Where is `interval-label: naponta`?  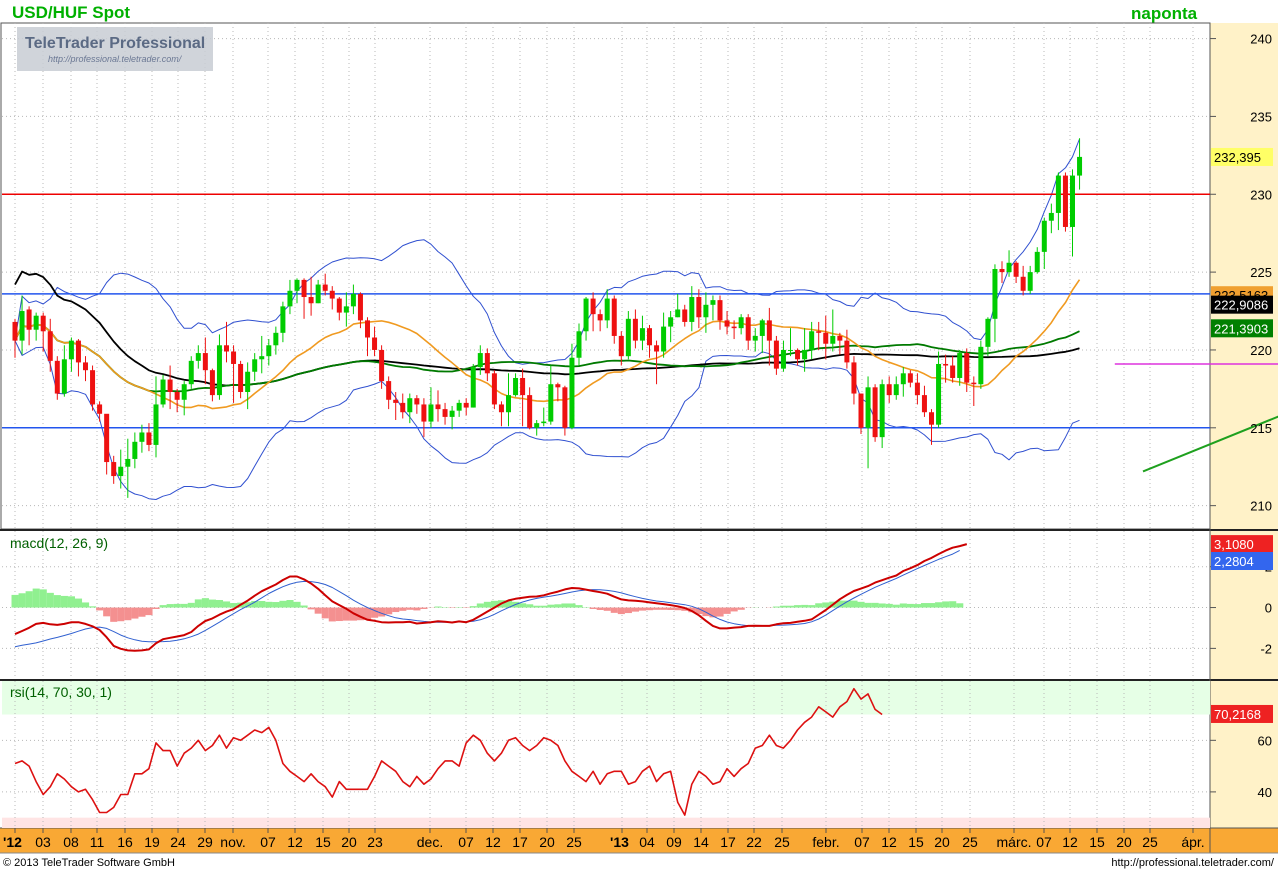
interval-label: naponta is located at coordinates (1164, 13).